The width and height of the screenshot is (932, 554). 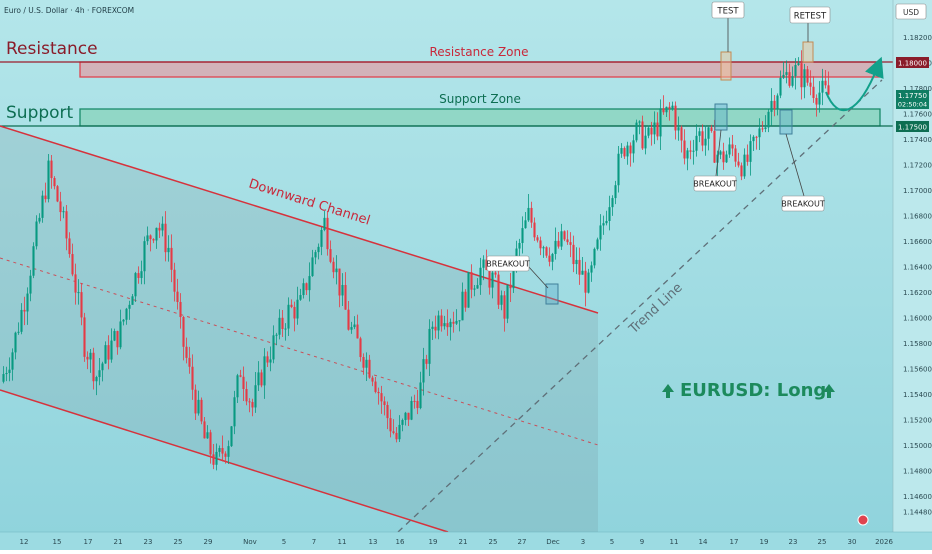 I want to click on breakout-label-3: BREAKOUT, so click(x=803, y=204).